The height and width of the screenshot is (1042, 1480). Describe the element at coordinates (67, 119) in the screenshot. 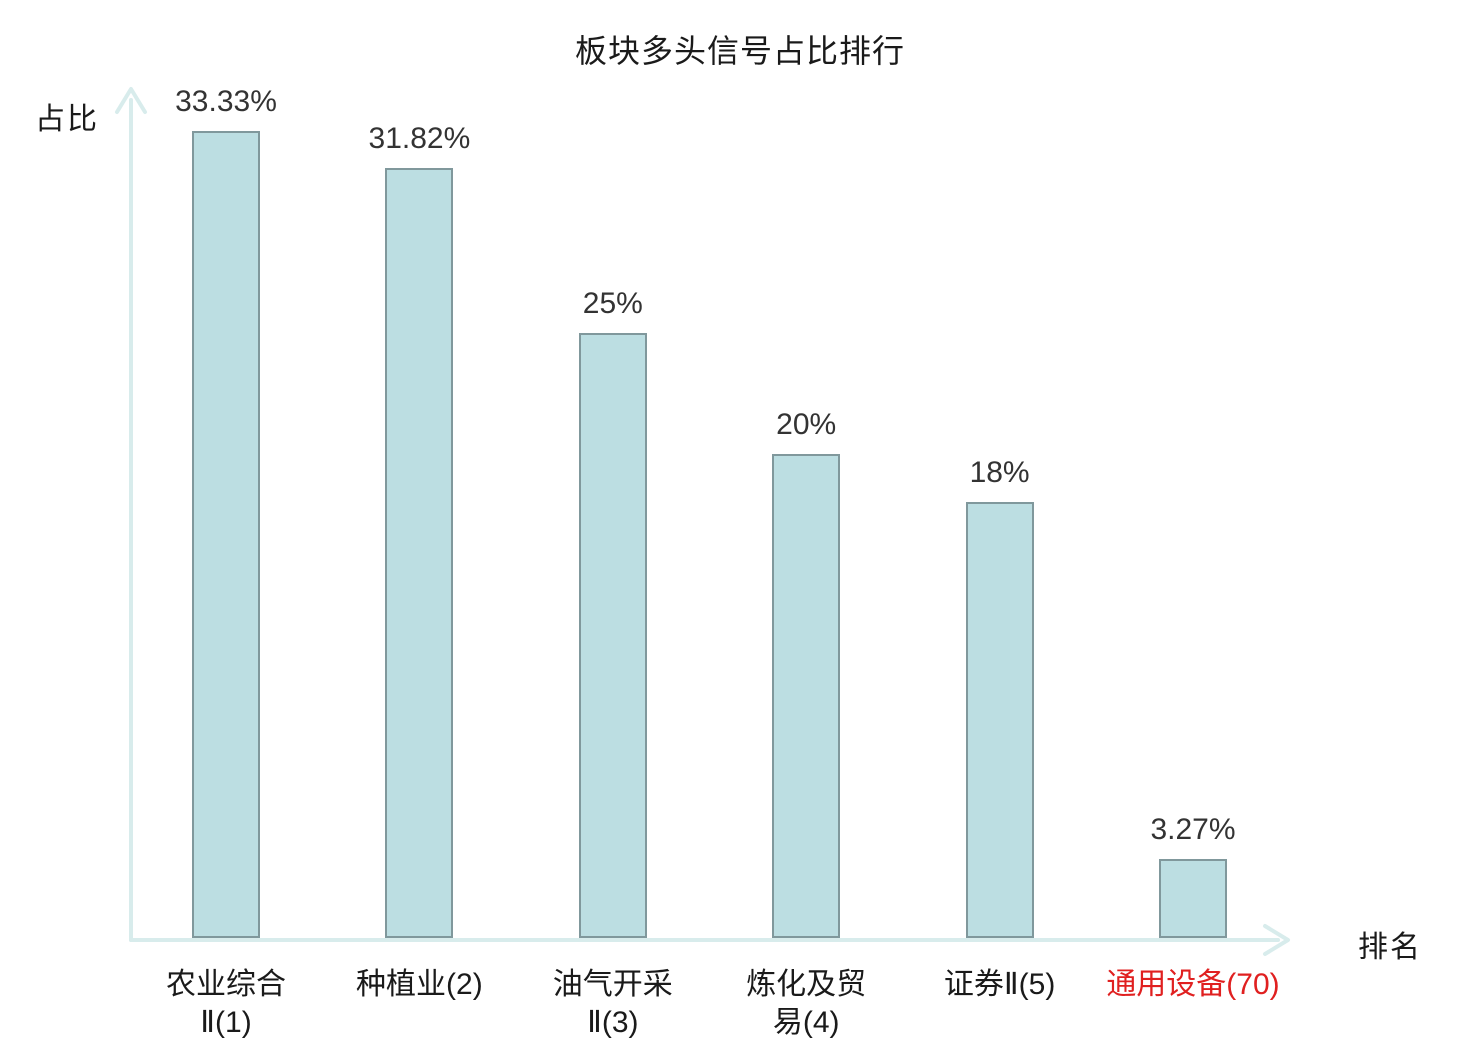

I see `y-axis-title: 占比` at that location.